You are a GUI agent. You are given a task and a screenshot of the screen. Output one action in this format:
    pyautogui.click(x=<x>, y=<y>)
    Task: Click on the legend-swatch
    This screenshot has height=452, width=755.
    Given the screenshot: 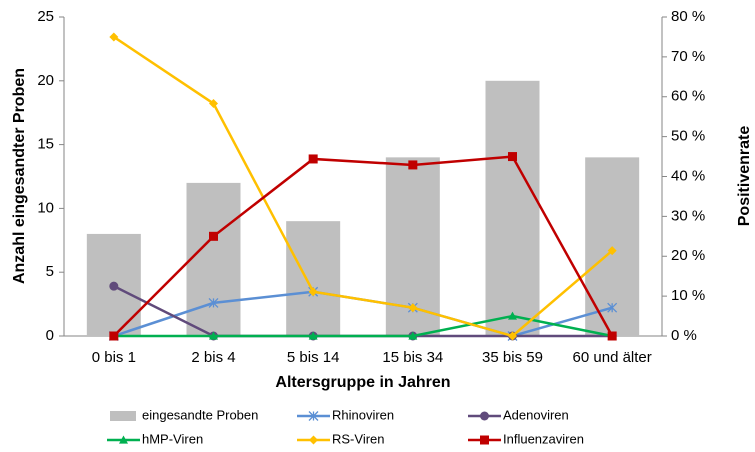 What is the action you would take?
    pyautogui.click(x=123, y=416)
    